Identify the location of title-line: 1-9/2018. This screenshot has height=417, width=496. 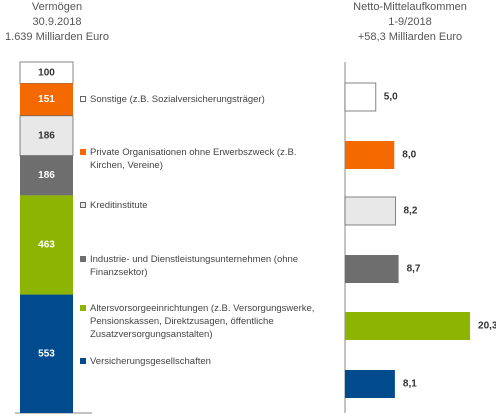
(410, 22).